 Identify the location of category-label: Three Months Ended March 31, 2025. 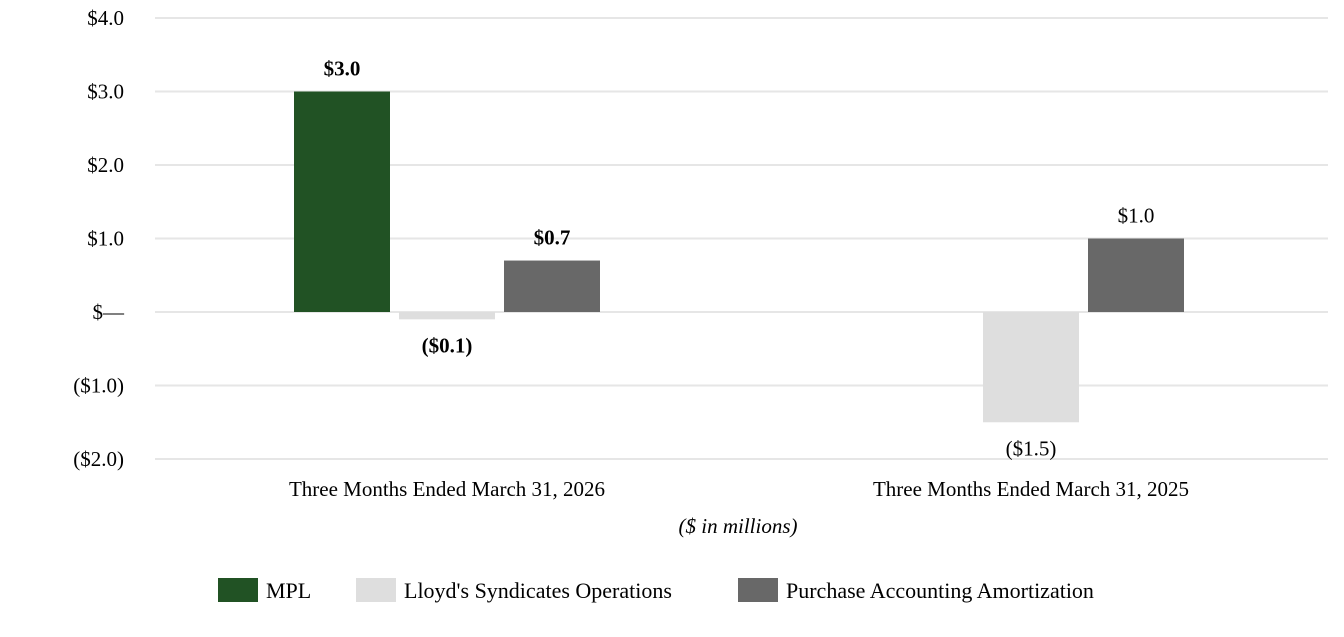
(1031, 489).